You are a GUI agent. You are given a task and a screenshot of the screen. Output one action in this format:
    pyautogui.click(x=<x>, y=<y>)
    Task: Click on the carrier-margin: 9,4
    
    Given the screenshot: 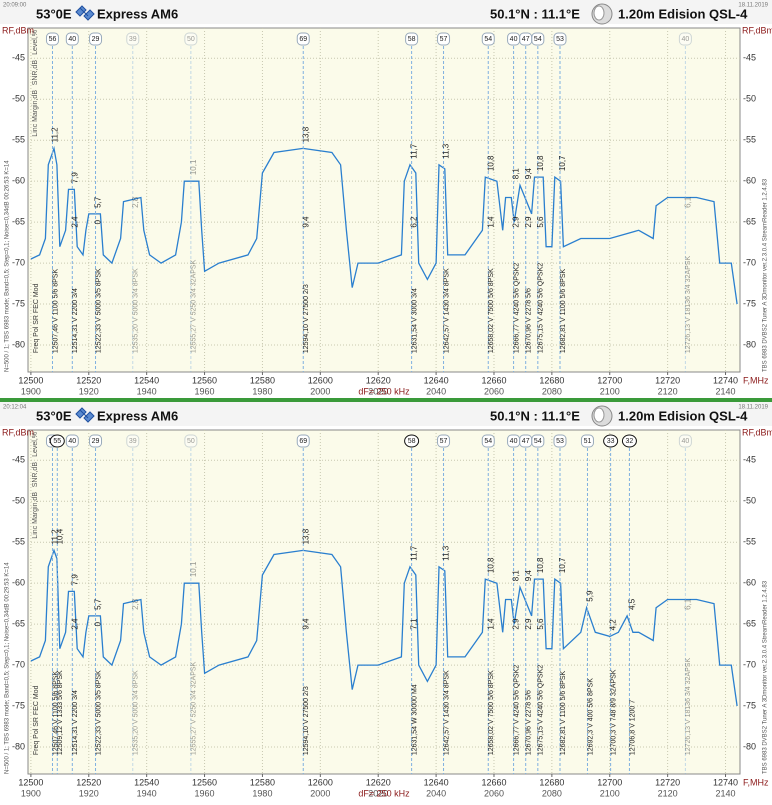 What is the action you would take?
    pyautogui.click(x=305, y=624)
    